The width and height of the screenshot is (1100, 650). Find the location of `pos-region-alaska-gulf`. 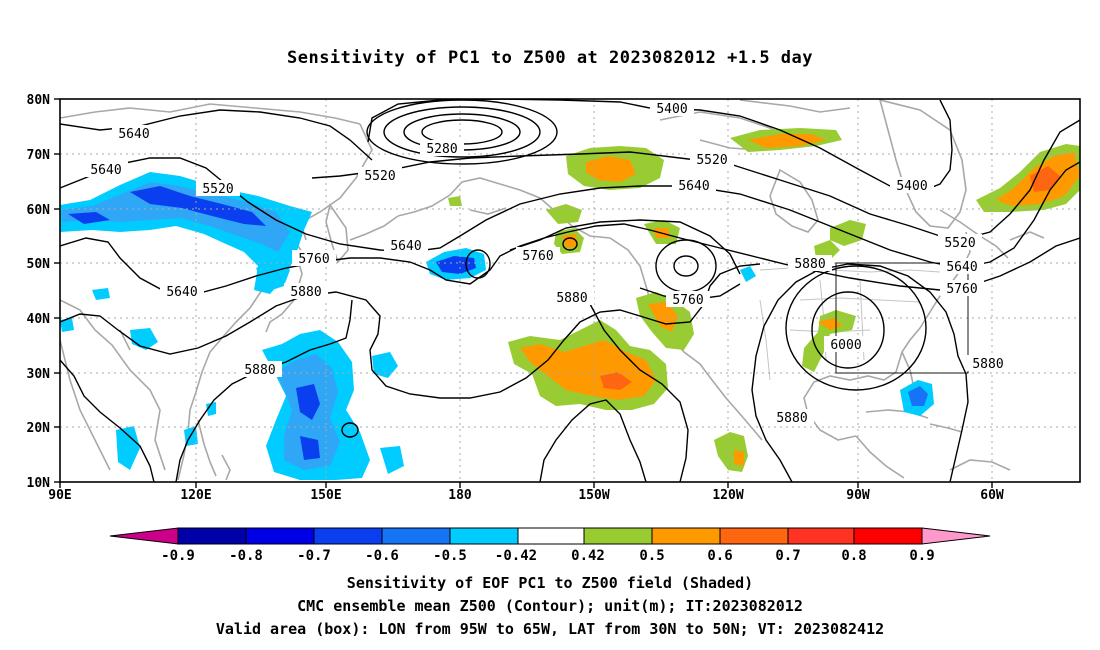

pos-region-alaska-gulf is located at coordinates (564, 214).